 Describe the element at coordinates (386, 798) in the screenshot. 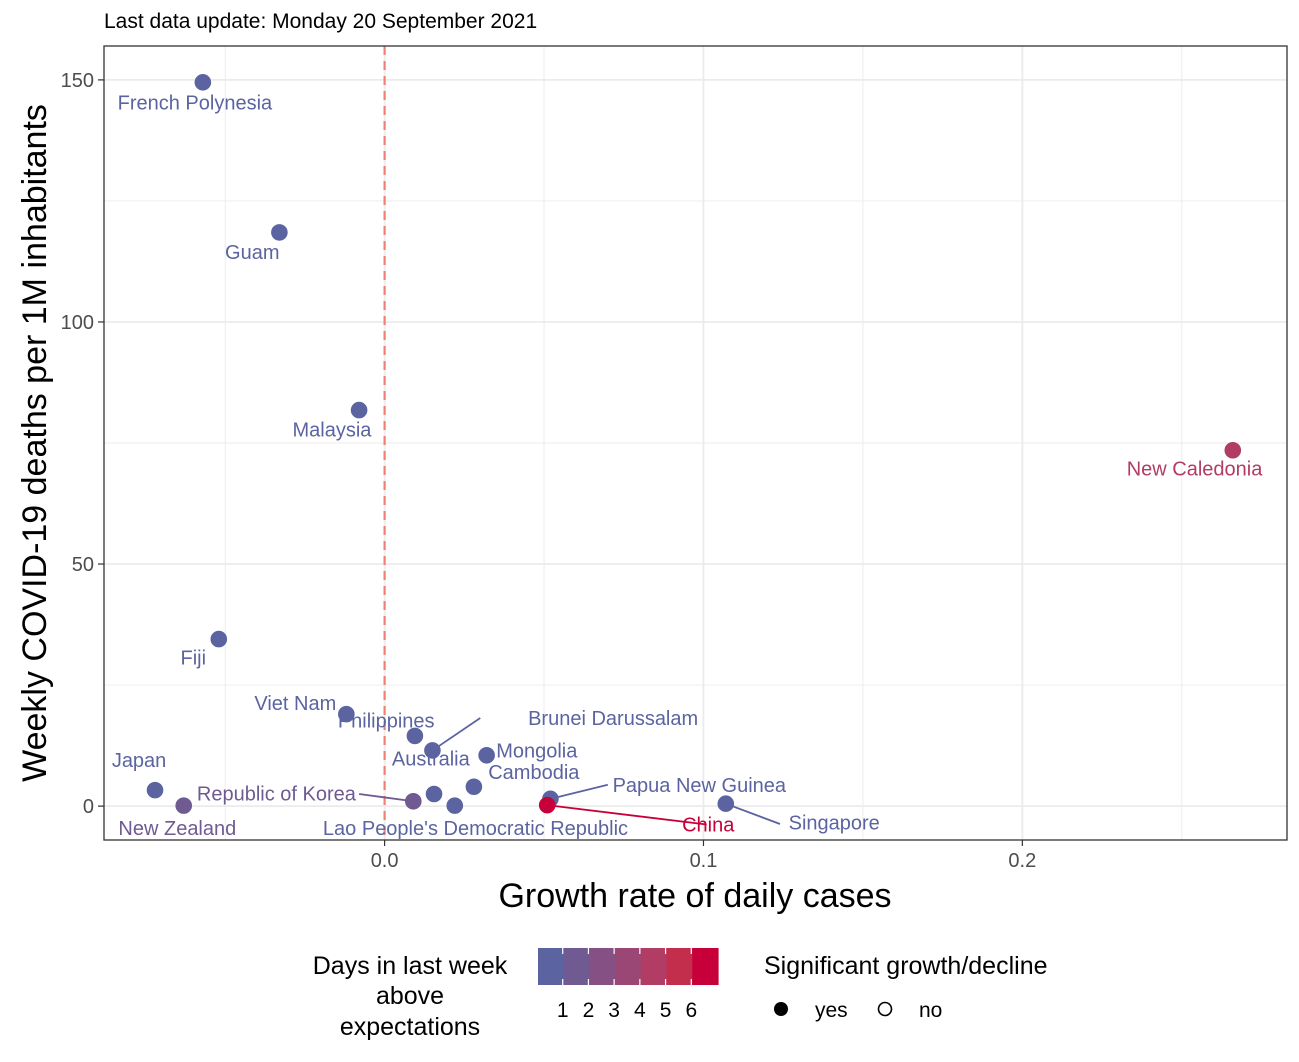

I see `leader-line-republic-of-korea` at that location.